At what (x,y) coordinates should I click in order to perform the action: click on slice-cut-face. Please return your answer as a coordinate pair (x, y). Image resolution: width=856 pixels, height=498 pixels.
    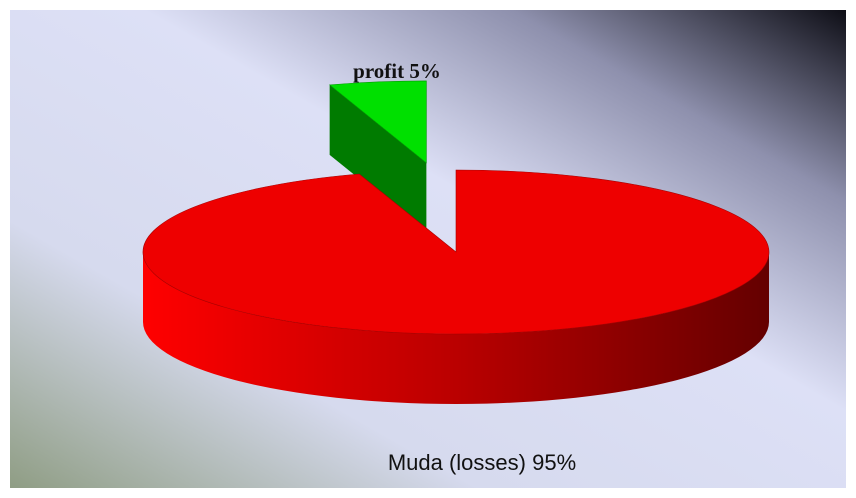
    Looking at the image, I should click on (378, 158).